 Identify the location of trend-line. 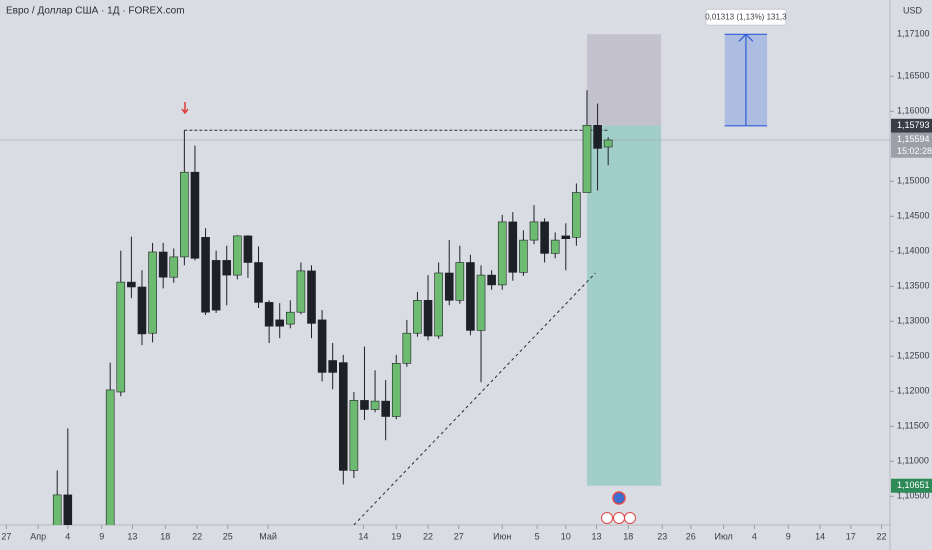
(474, 398).